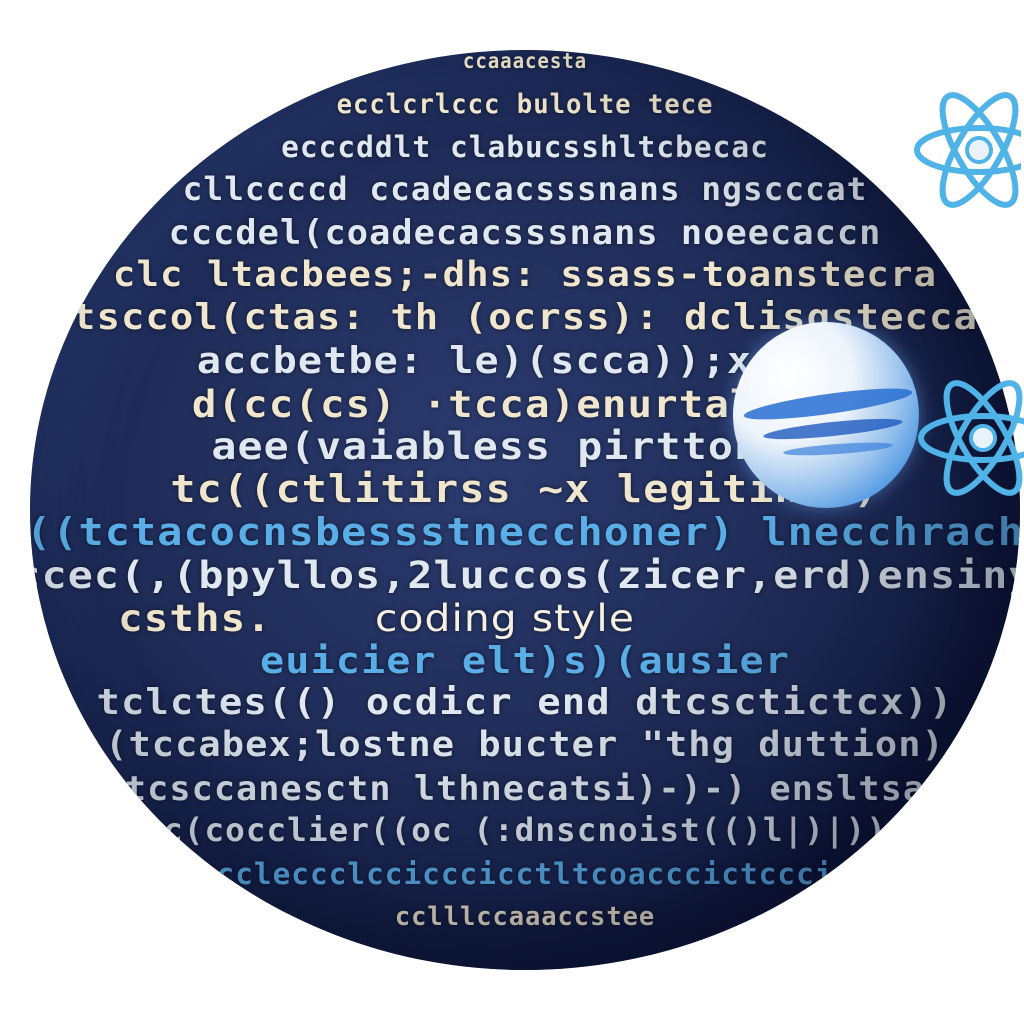 The height and width of the screenshot is (1024, 1024). Describe the element at coordinates (525, 274) in the screenshot. I see `code-line: clc ltacbees;-dhs: ssass-toanstecra` at that location.